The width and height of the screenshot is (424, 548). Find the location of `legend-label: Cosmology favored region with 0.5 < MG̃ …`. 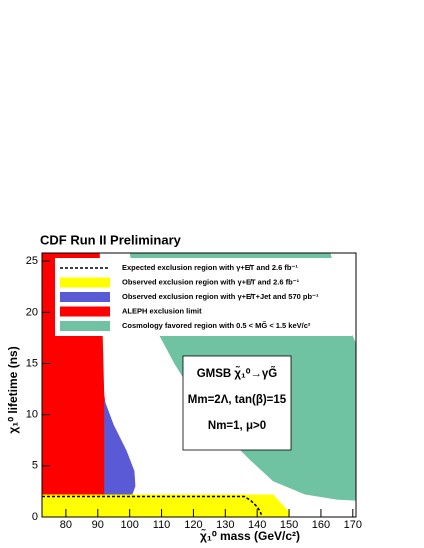

legend-label: Cosmology favored region with 0.5 < MG̃ … is located at coordinates (216, 325).